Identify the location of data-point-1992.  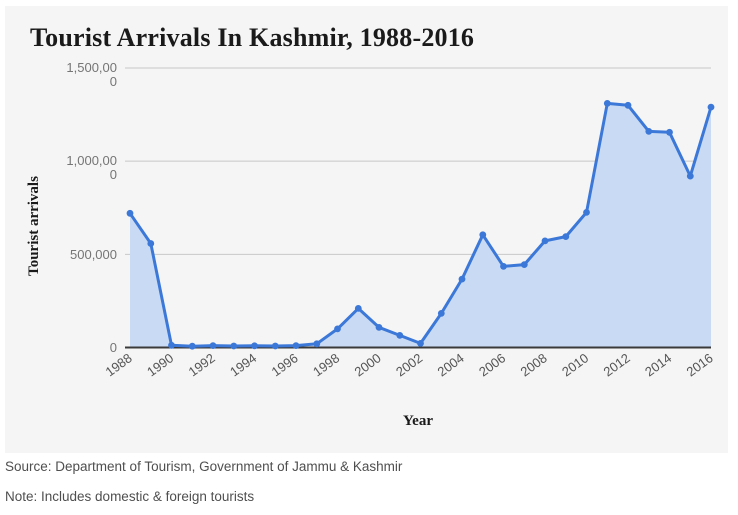
(213, 345).